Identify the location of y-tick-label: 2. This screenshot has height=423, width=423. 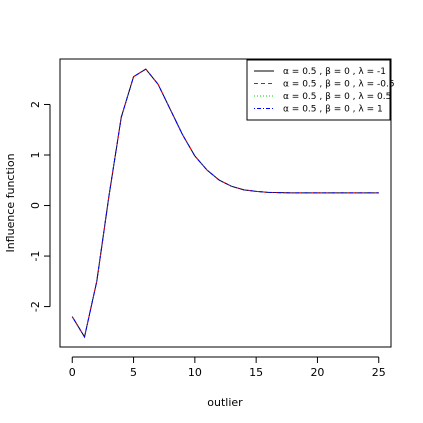
(35, 104).